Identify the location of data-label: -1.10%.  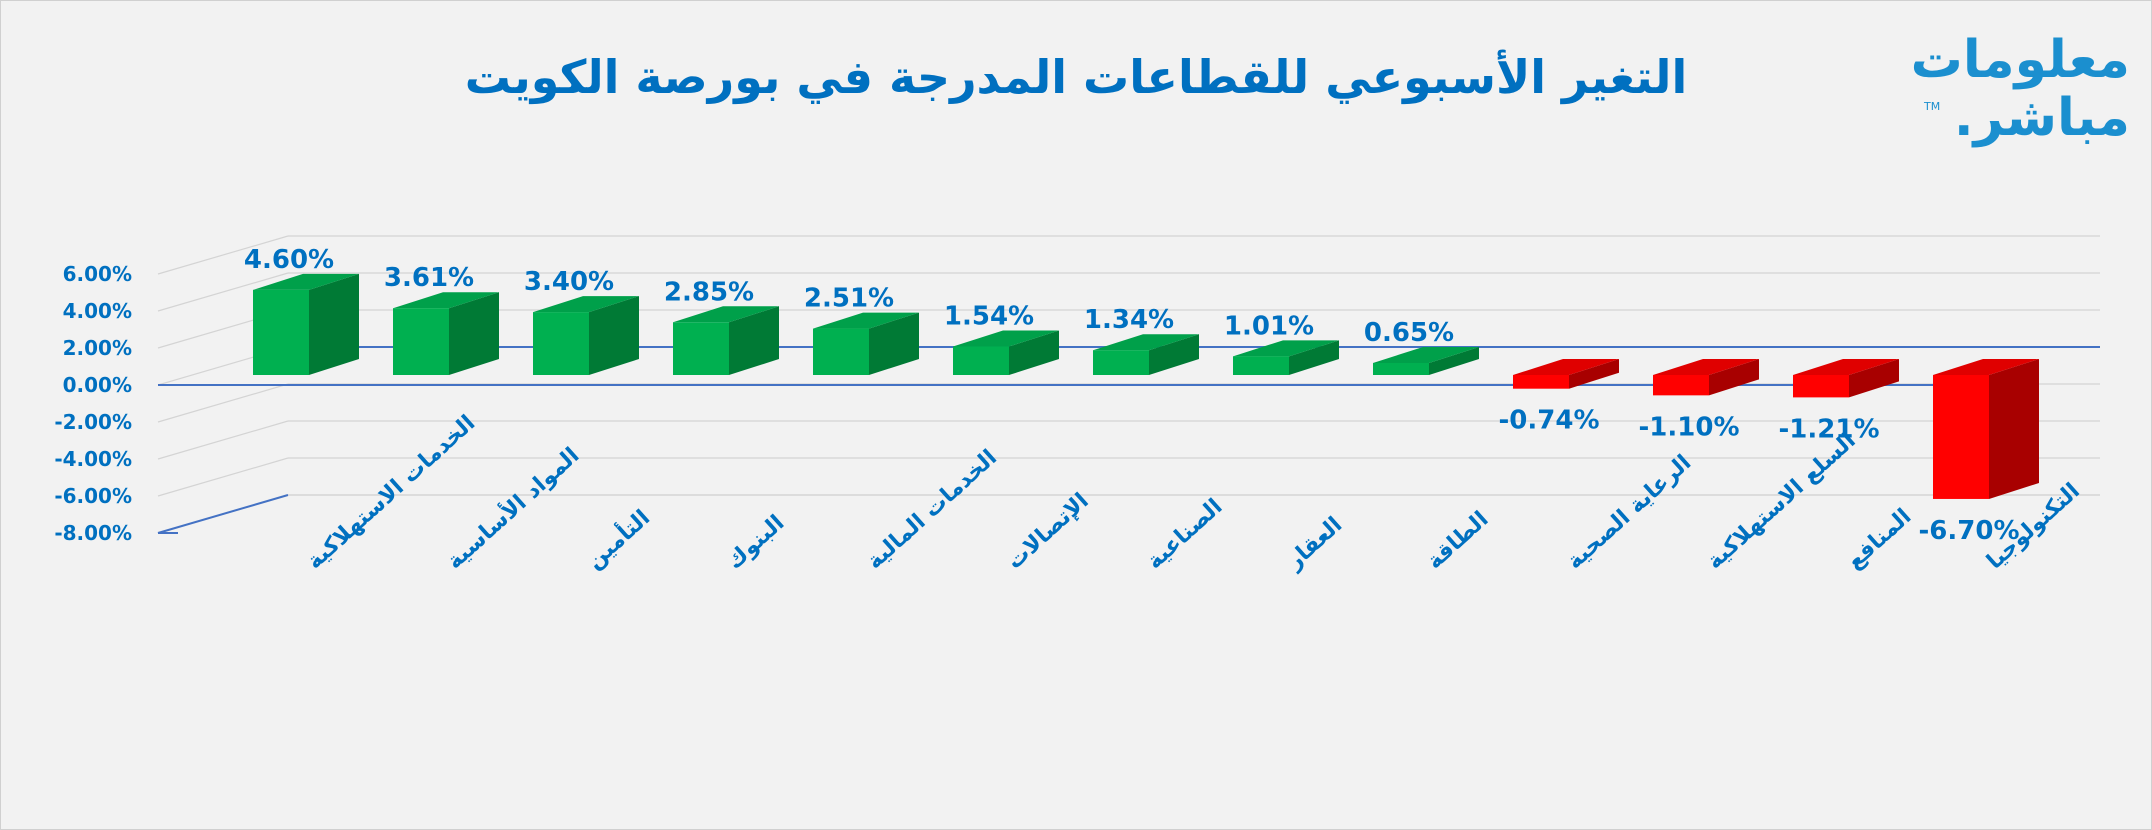
(1689, 427).